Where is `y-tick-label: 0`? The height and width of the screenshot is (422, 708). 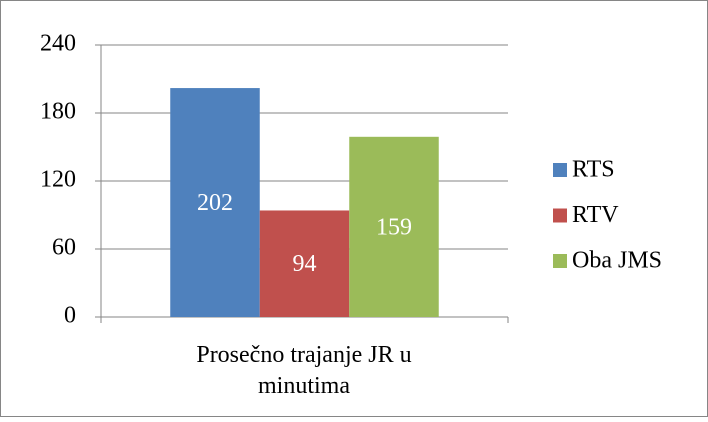
y-tick-label: 0 is located at coordinates (70, 316).